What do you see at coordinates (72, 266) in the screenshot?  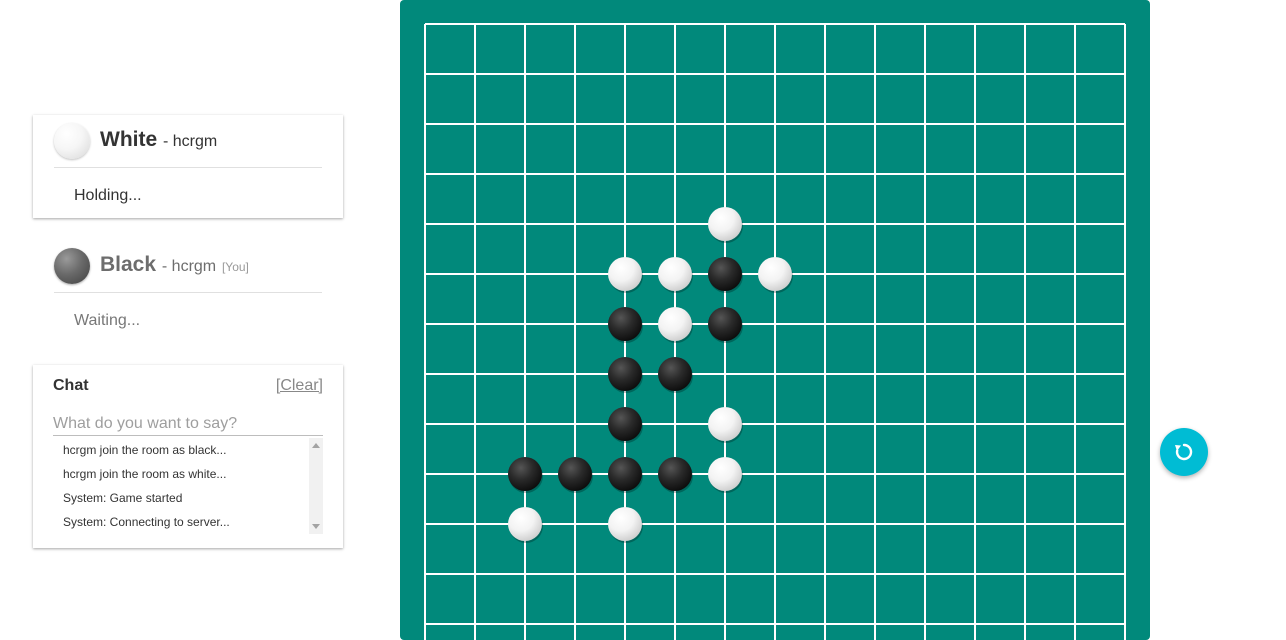 I see `black-stone-avatar` at bounding box center [72, 266].